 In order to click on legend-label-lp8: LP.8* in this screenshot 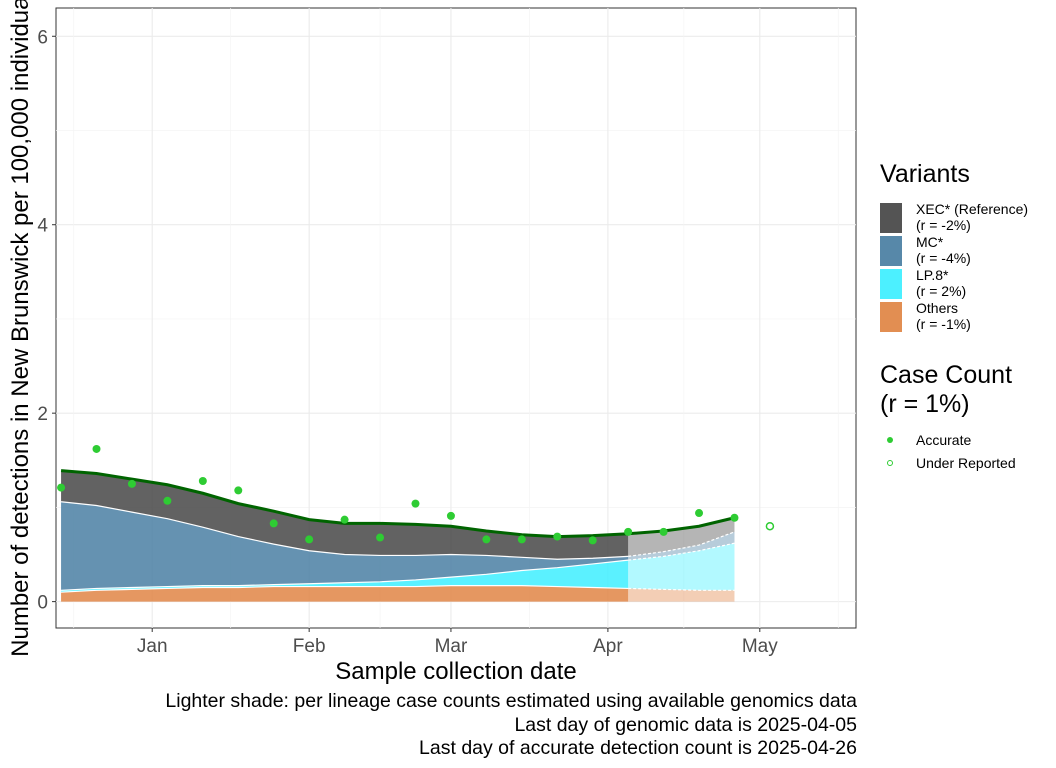, I will do `click(932, 275)`.